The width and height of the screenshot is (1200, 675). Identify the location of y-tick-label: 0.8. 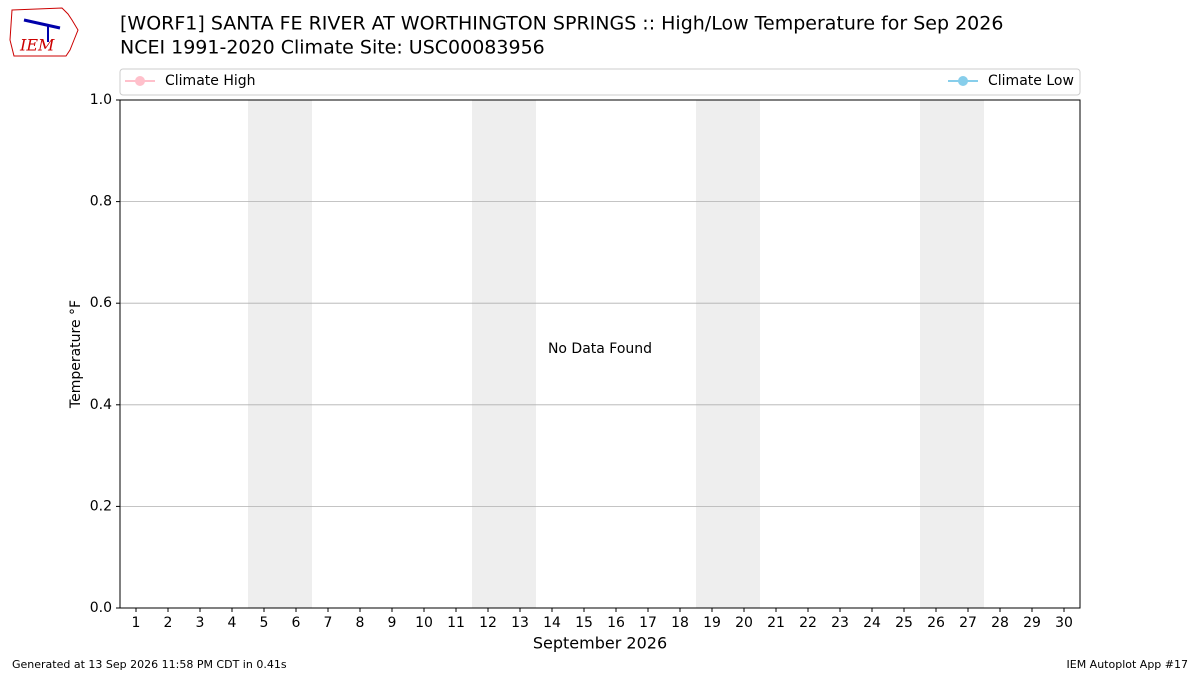
(101, 202).